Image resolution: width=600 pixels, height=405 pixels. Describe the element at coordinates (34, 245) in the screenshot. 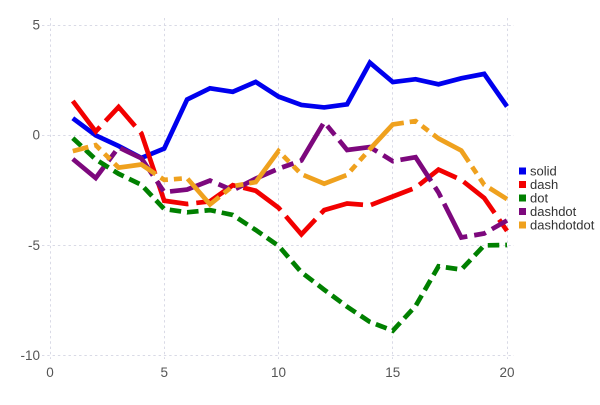

I see `svg-text: -5` at that location.